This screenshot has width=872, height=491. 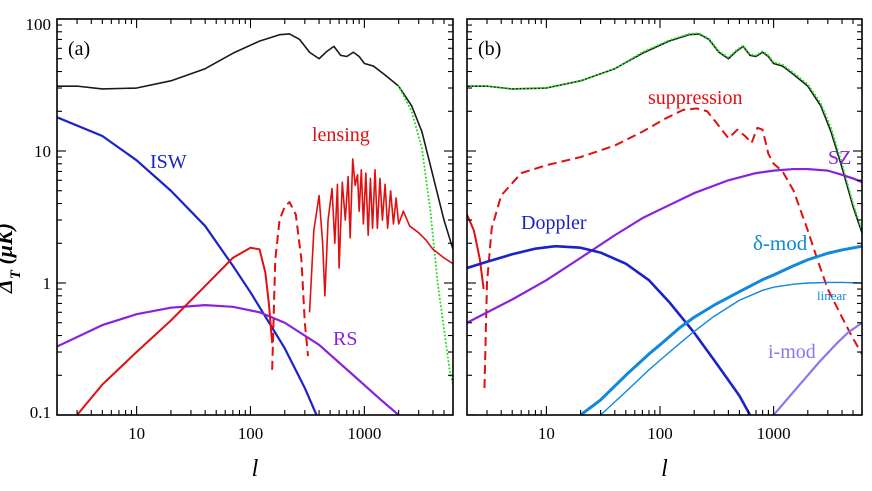 I want to click on panel-a-x-tick-label: 1000, so click(x=364, y=433).